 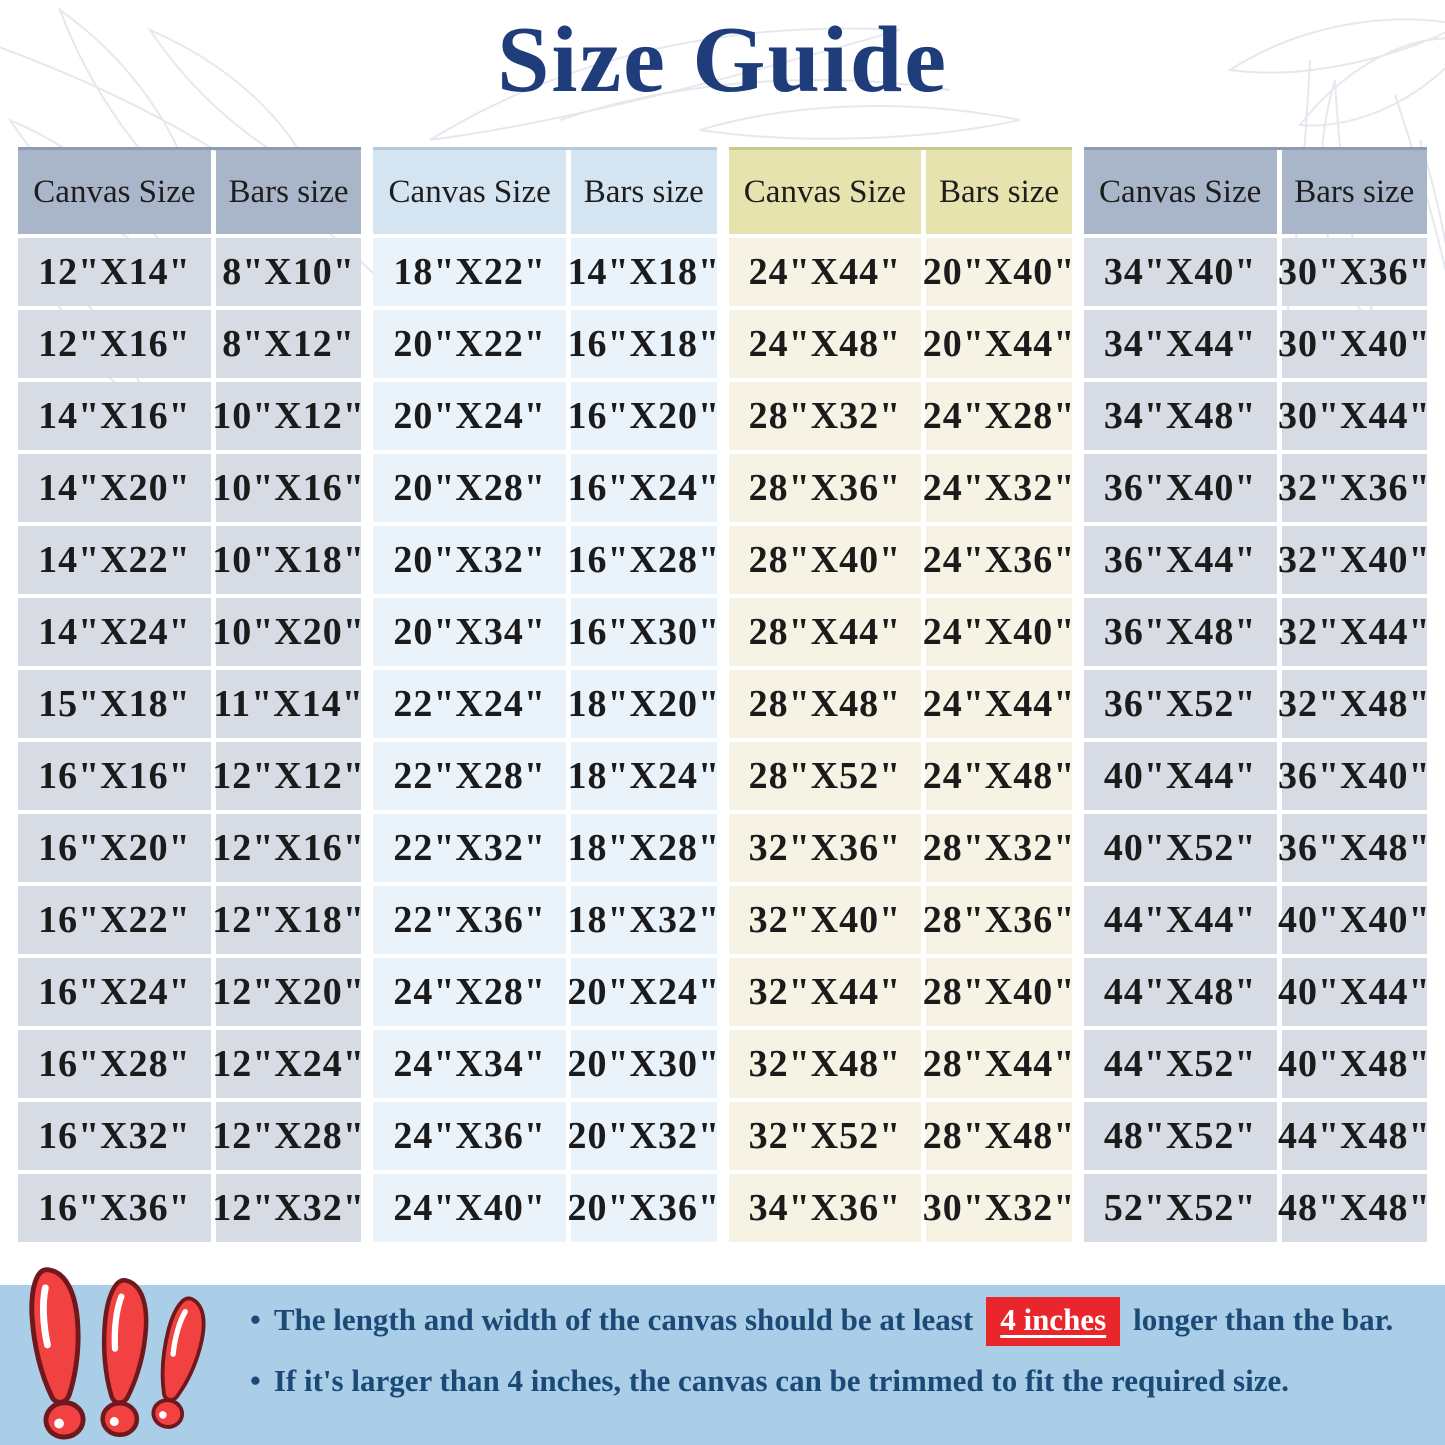 I want to click on bars-size-cell: 30"X36", so click(x=1354, y=272).